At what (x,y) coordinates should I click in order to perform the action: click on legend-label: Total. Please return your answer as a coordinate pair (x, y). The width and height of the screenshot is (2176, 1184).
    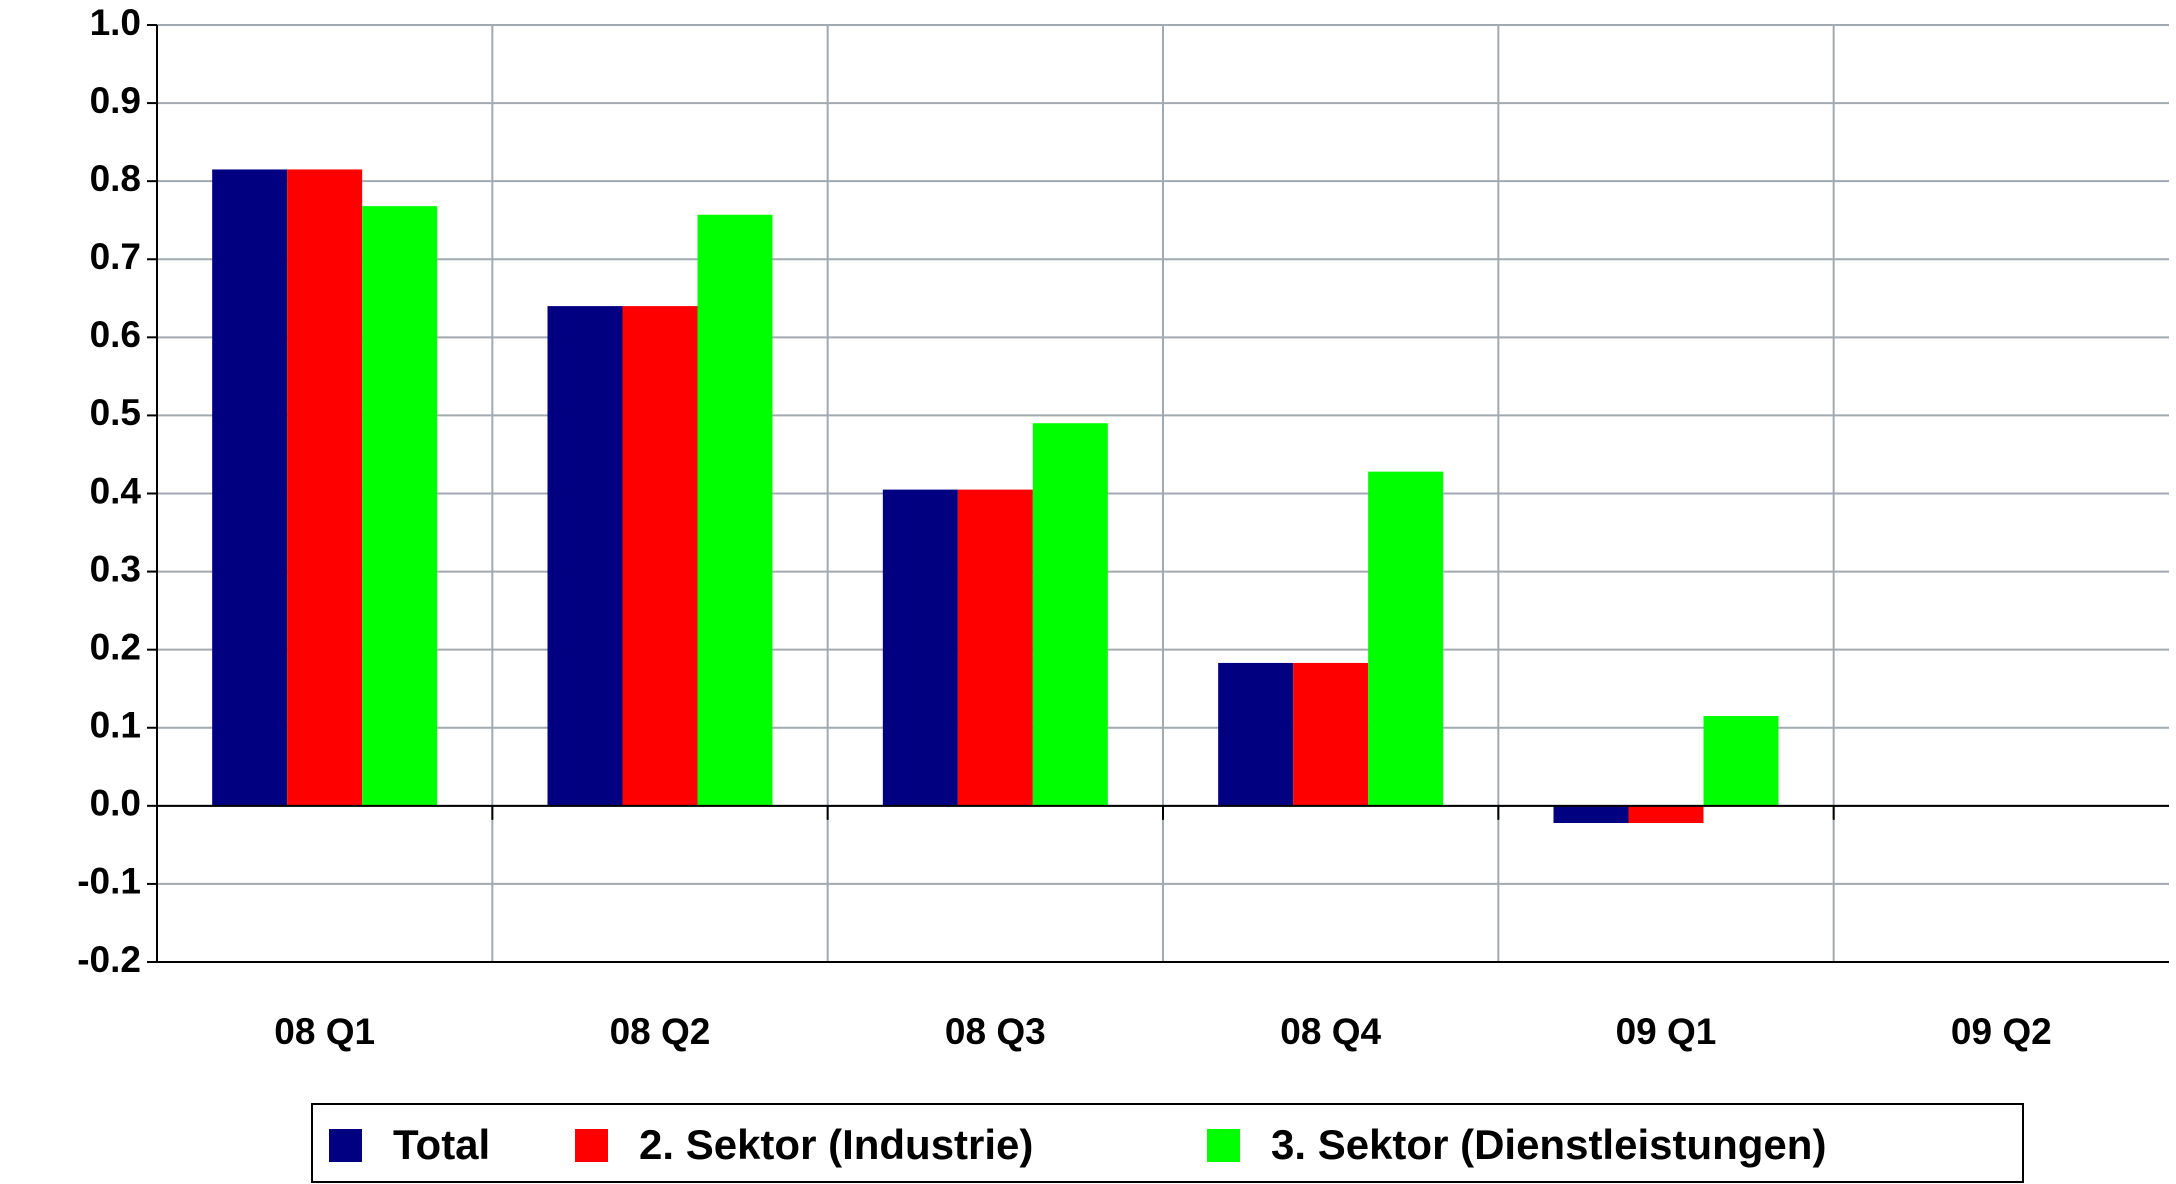
    Looking at the image, I should click on (441, 1144).